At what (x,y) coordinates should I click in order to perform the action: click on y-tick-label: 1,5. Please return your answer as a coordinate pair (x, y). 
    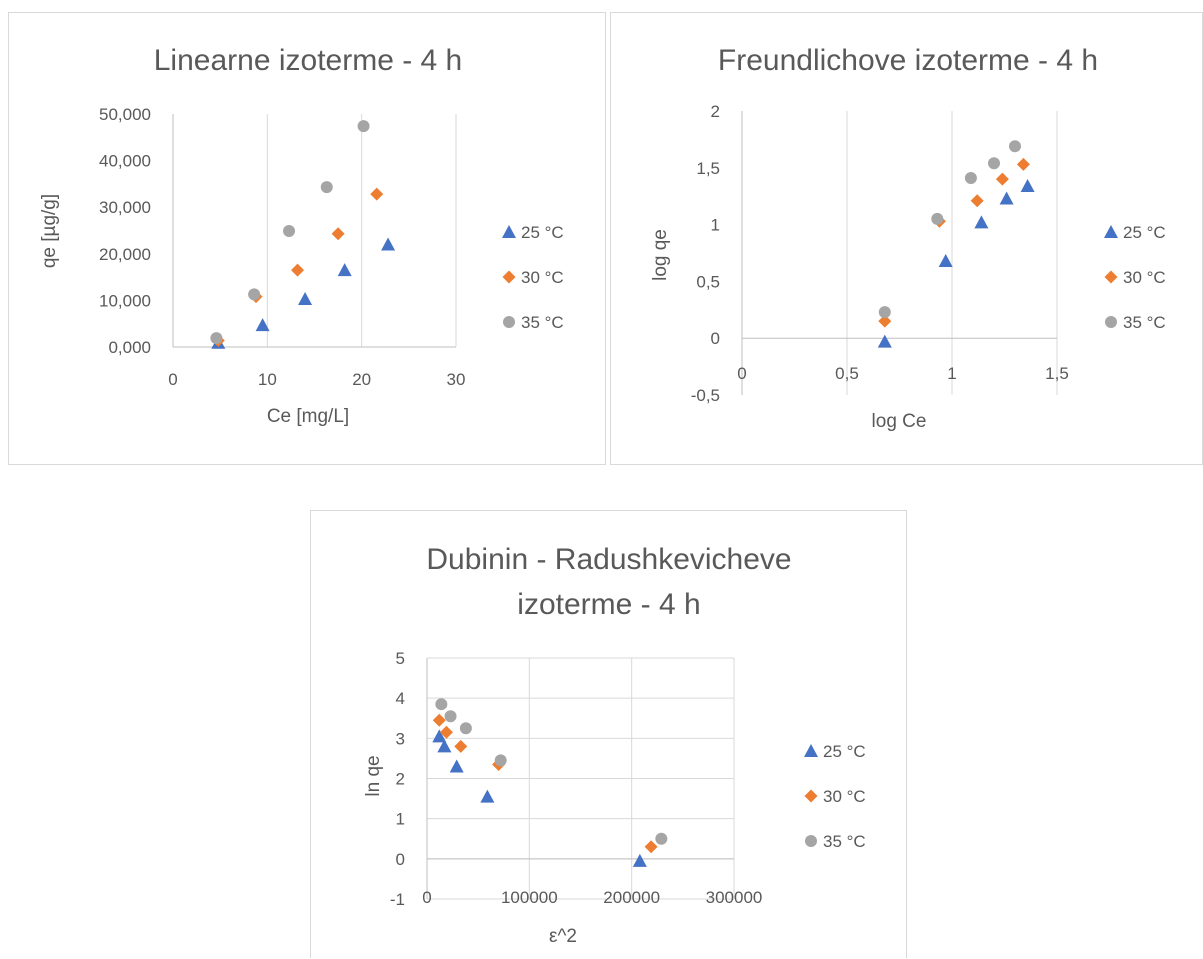
    Looking at the image, I should click on (708, 168).